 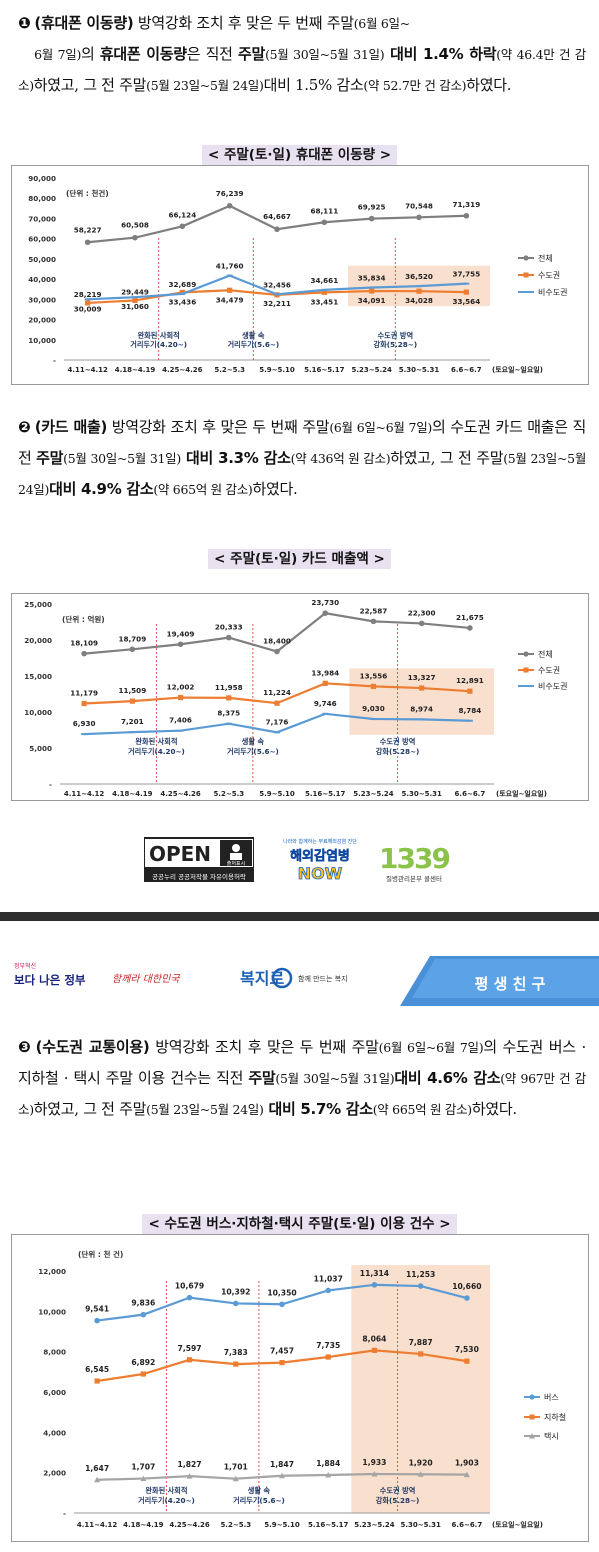 What do you see at coordinates (325, 794) in the screenshot?
I see `x-tick-label: 5.16~5.17` at bounding box center [325, 794].